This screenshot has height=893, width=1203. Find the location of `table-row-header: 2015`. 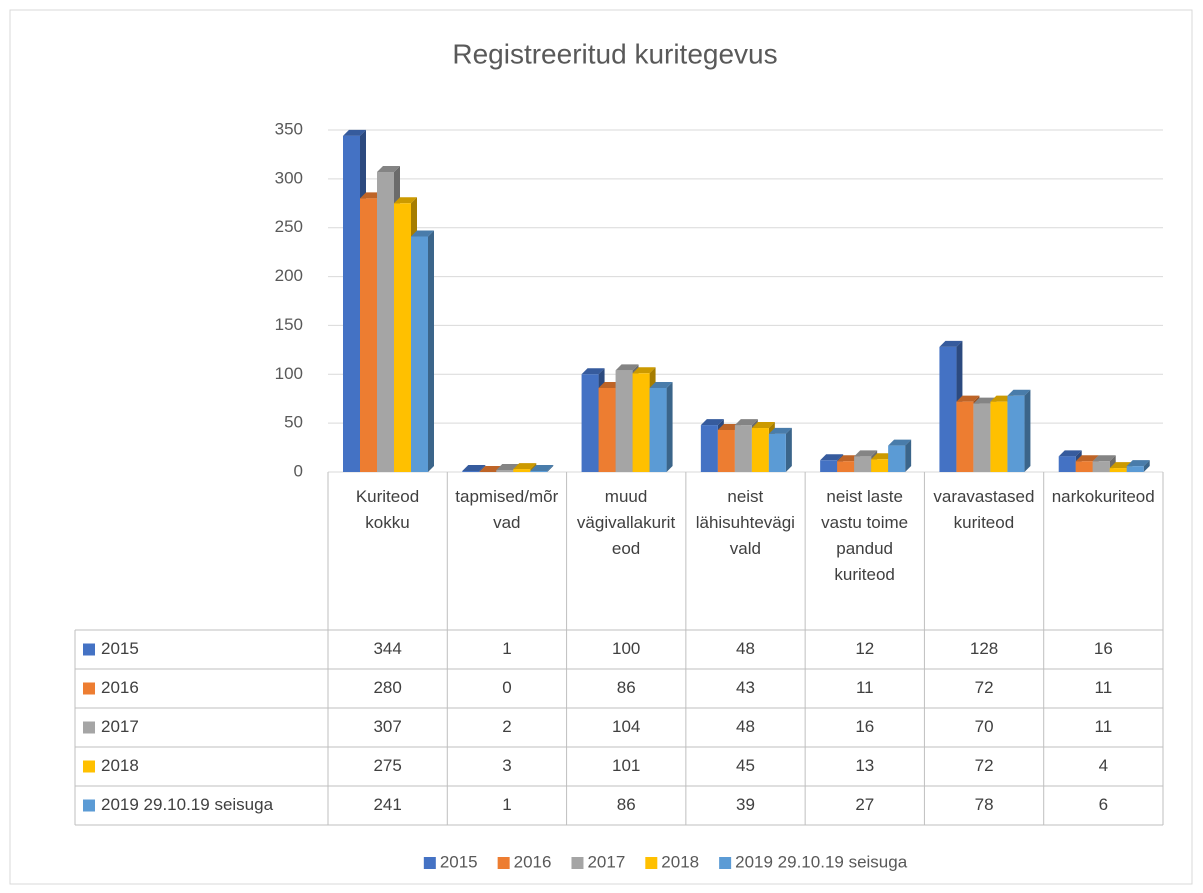

table-row-header: 2015 is located at coordinates (120, 648).